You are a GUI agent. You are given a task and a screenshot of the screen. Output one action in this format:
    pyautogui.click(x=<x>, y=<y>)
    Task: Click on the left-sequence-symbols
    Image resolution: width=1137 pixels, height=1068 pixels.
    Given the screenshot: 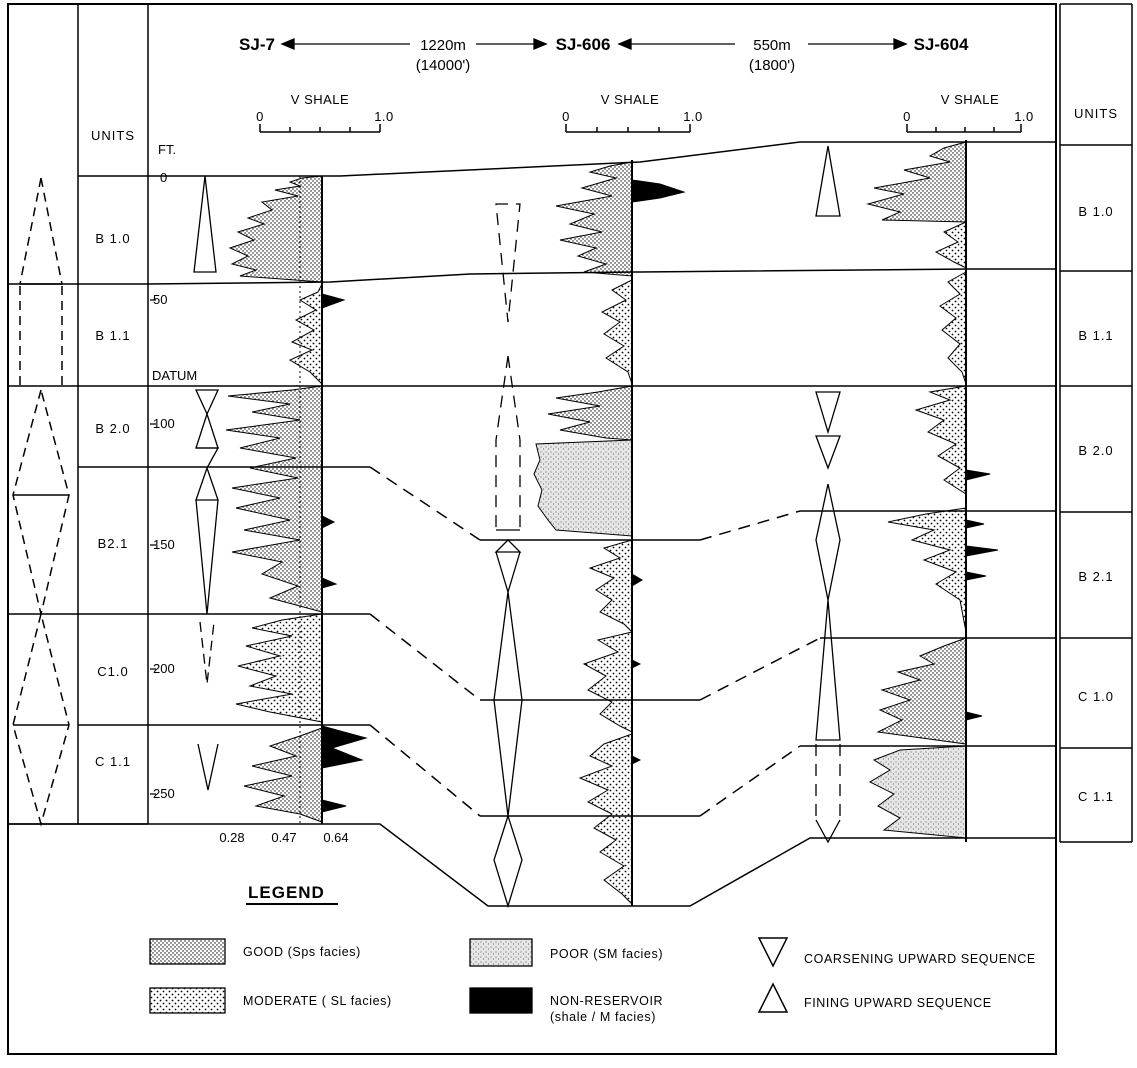 What is the action you would take?
    pyautogui.click(x=41, y=502)
    